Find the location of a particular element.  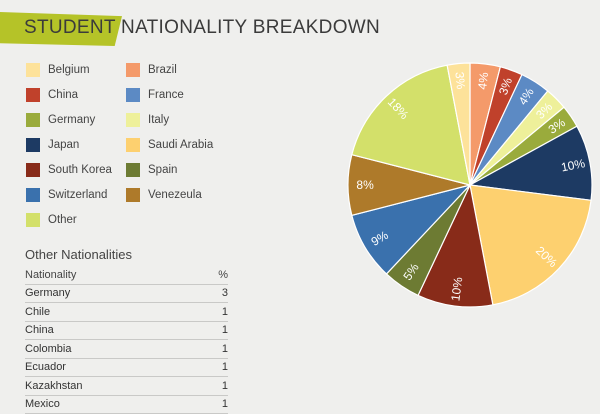

table-cell-nationality: Kazakhstan is located at coordinates (53, 386).